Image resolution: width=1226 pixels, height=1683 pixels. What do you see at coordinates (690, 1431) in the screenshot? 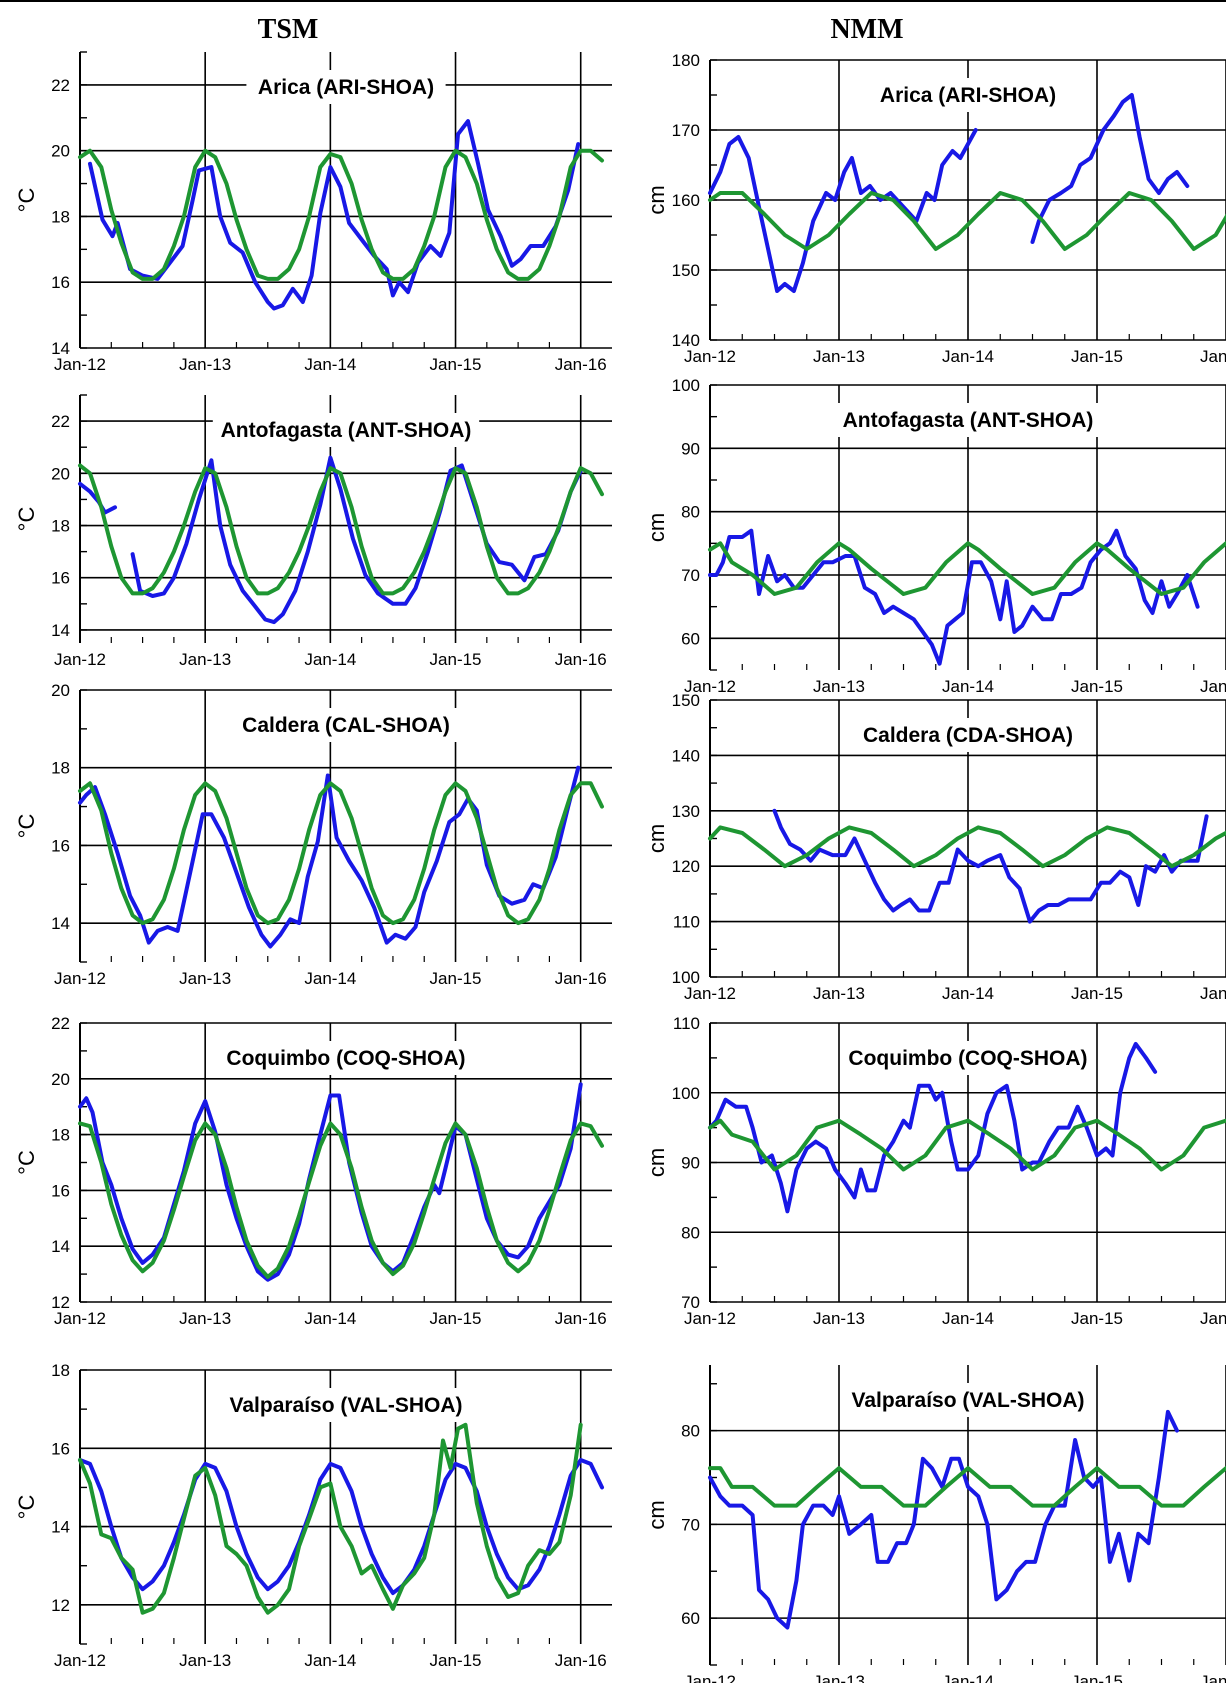
I see `y-tick-label: 80` at bounding box center [690, 1431].